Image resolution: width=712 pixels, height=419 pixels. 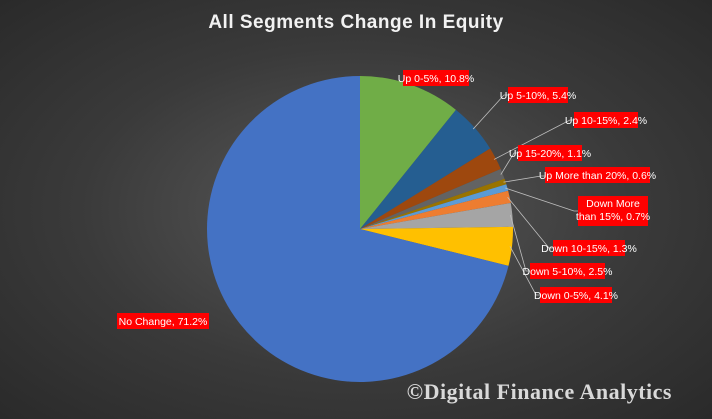 I want to click on svg-text: Up 0-5%, 10.8%, so click(x=436, y=79).